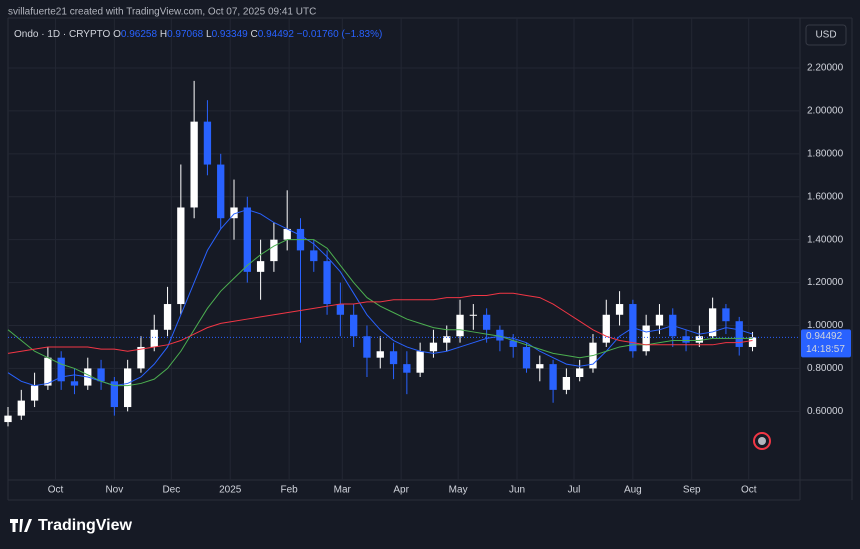  I want to click on quote-label: C, so click(254, 34).